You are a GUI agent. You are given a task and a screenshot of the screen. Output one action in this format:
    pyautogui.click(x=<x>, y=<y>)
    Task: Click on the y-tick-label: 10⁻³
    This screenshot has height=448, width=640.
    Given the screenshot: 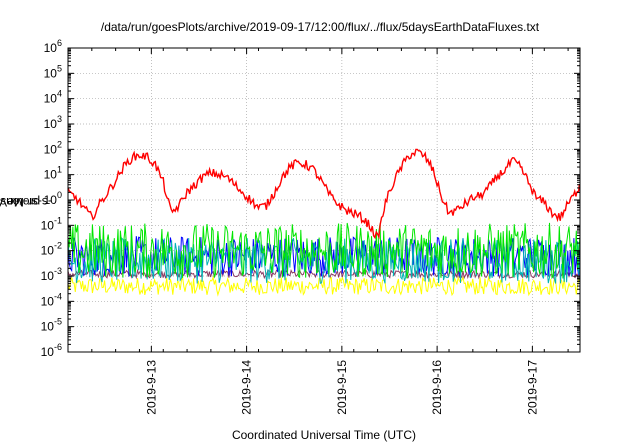 What is the action you would take?
    pyautogui.click(x=51, y=274)
    